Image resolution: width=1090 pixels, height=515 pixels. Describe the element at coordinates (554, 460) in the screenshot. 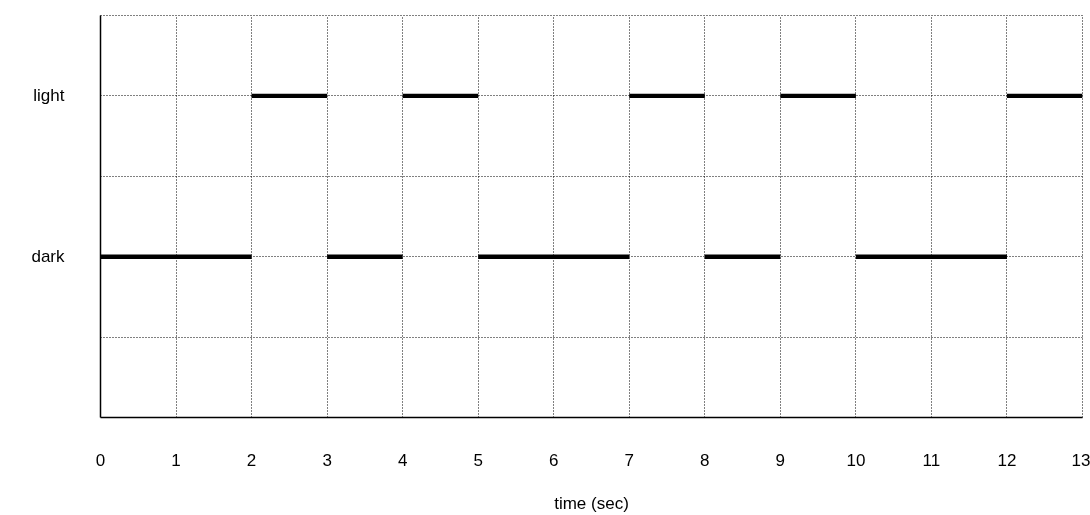

I see `x-tick-label: 6` at that location.